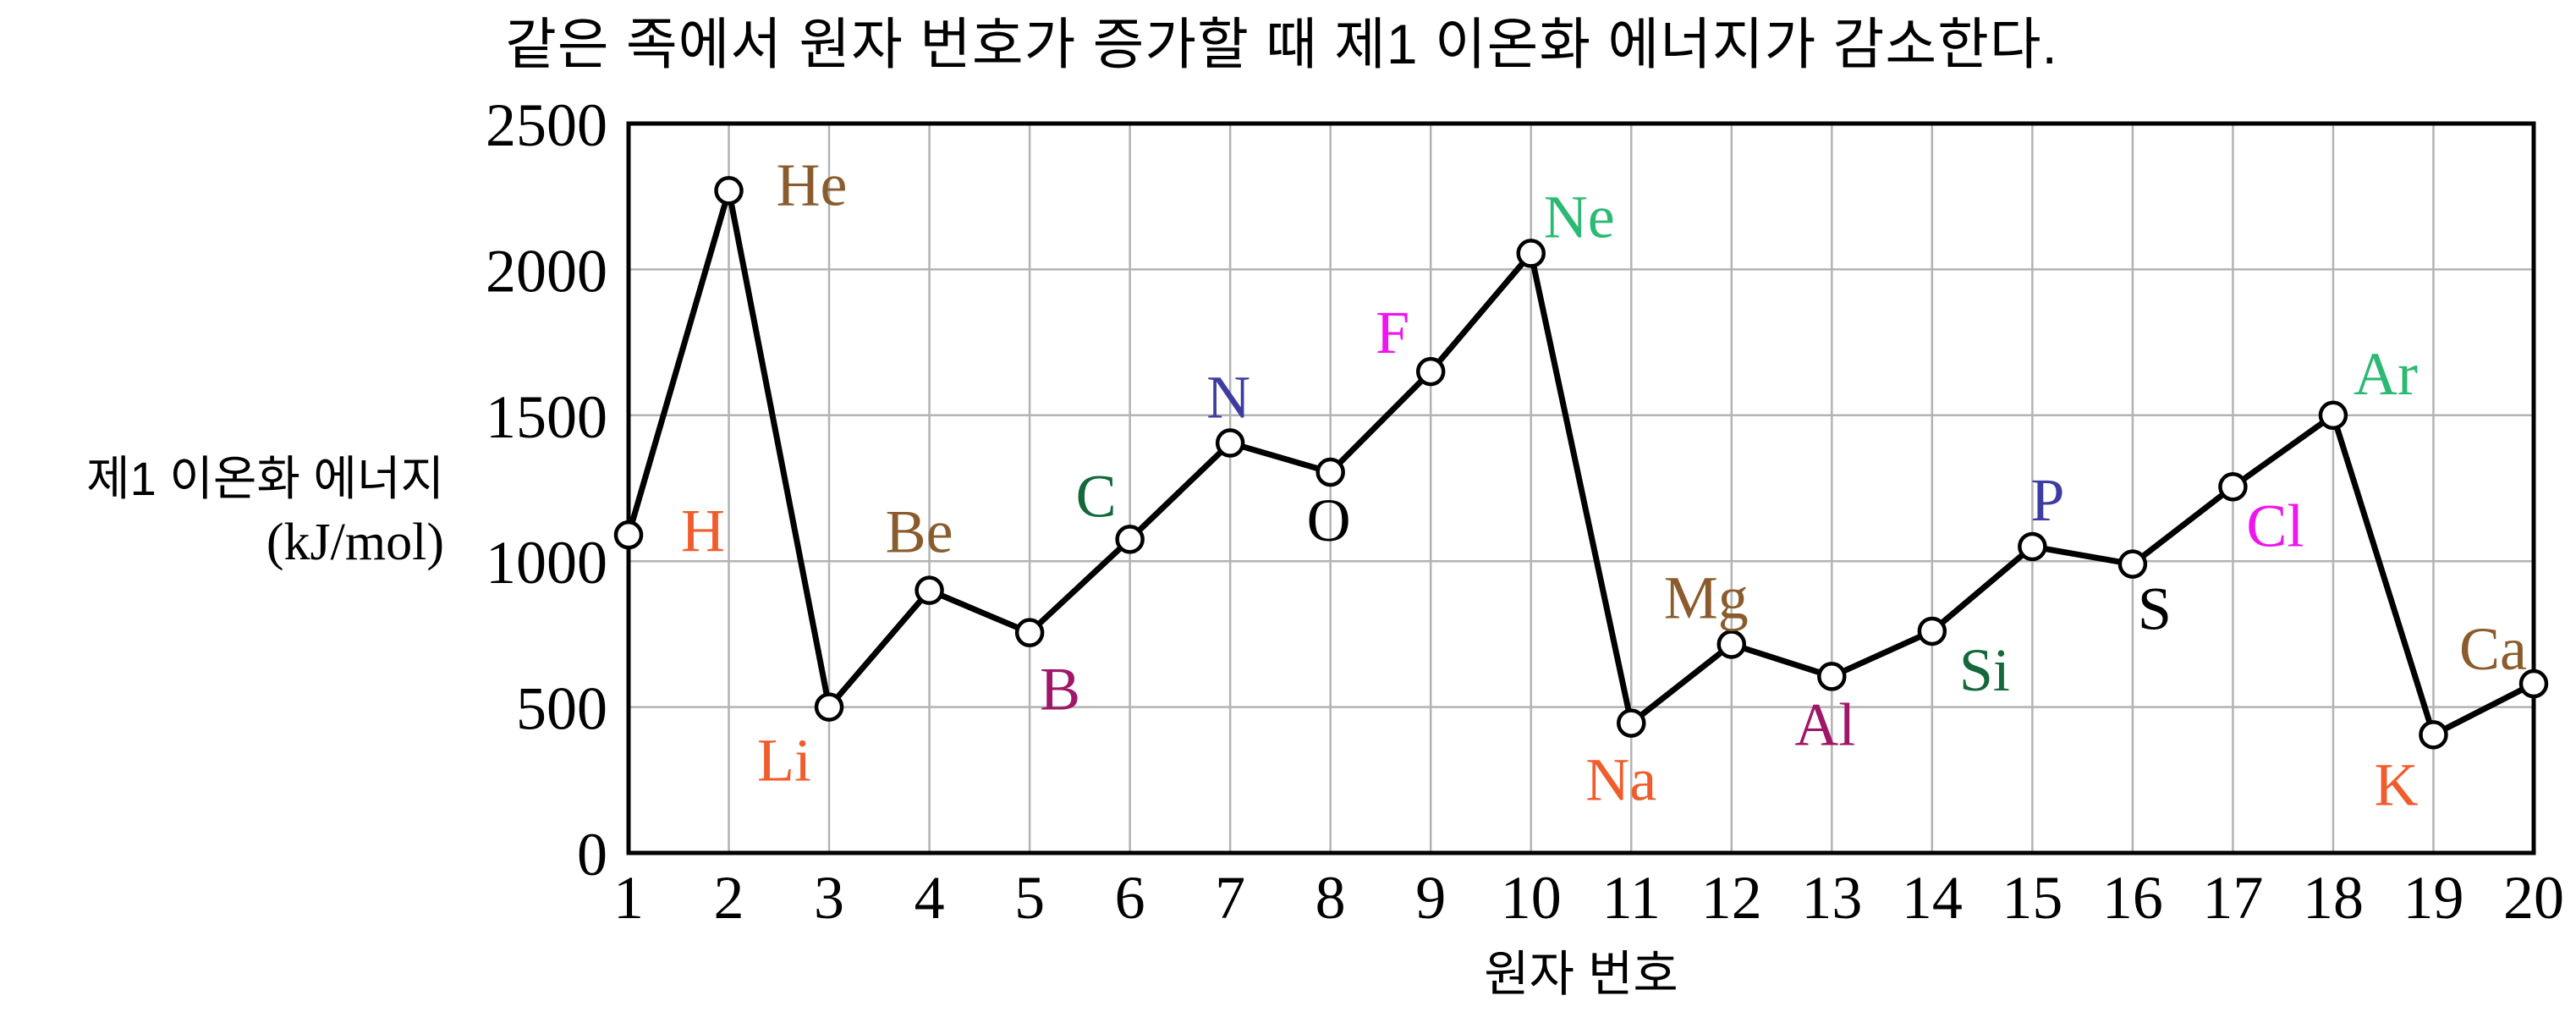 The image size is (2576, 1034). Describe the element at coordinates (1933, 898) in the screenshot. I see `x-tick-label-14: 14` at that location.